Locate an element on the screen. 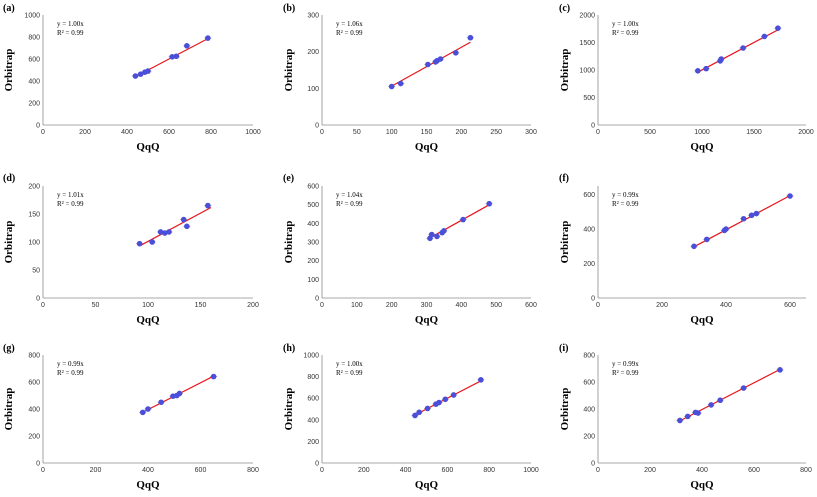 This screenshot has width=817, height=497. fit-line is located at coordinates (742, 221).